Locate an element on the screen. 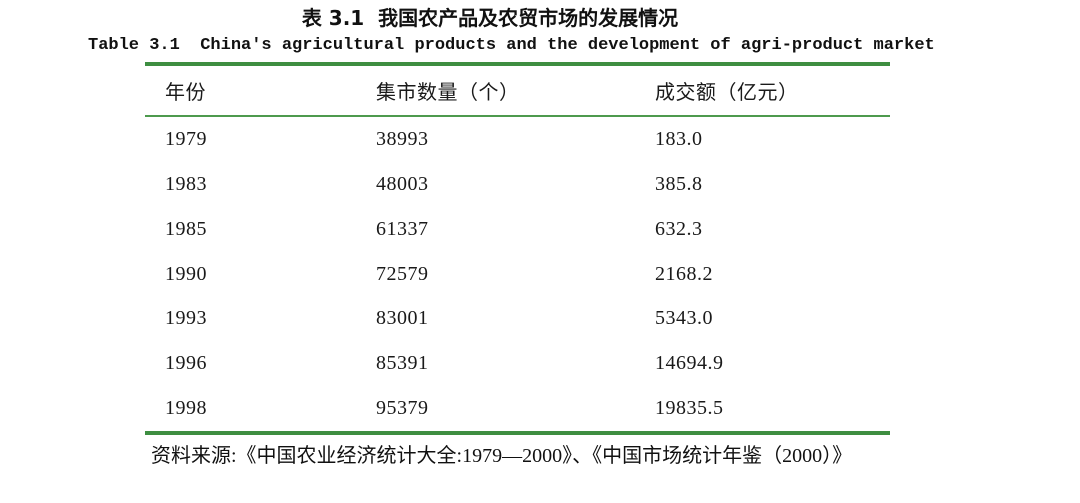  table-top-rule is located at coordinates (517, 64).